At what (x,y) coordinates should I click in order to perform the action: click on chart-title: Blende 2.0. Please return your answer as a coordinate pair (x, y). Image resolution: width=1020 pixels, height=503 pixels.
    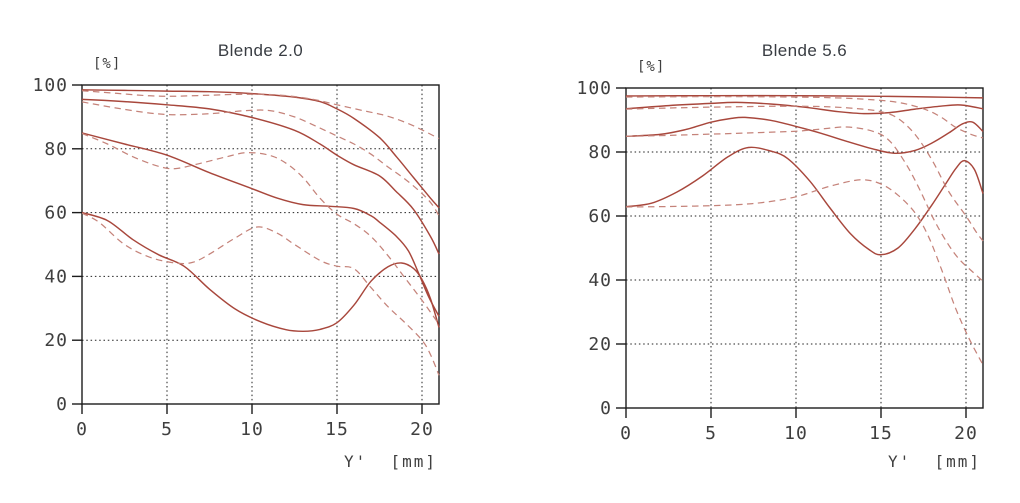
    Looking at the image, I should click on (260, 50).